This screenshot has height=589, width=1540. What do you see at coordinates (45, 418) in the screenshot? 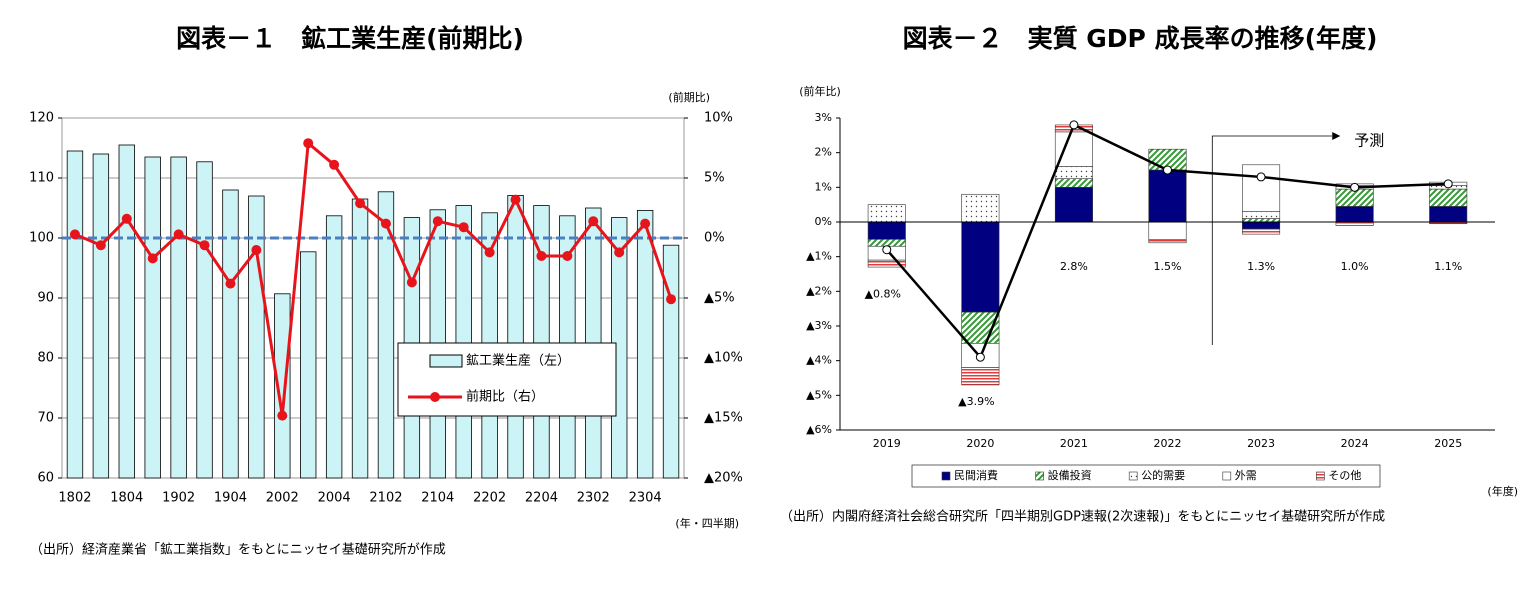
I see `y-tick-label: 70` at bounding box center [45, 418].